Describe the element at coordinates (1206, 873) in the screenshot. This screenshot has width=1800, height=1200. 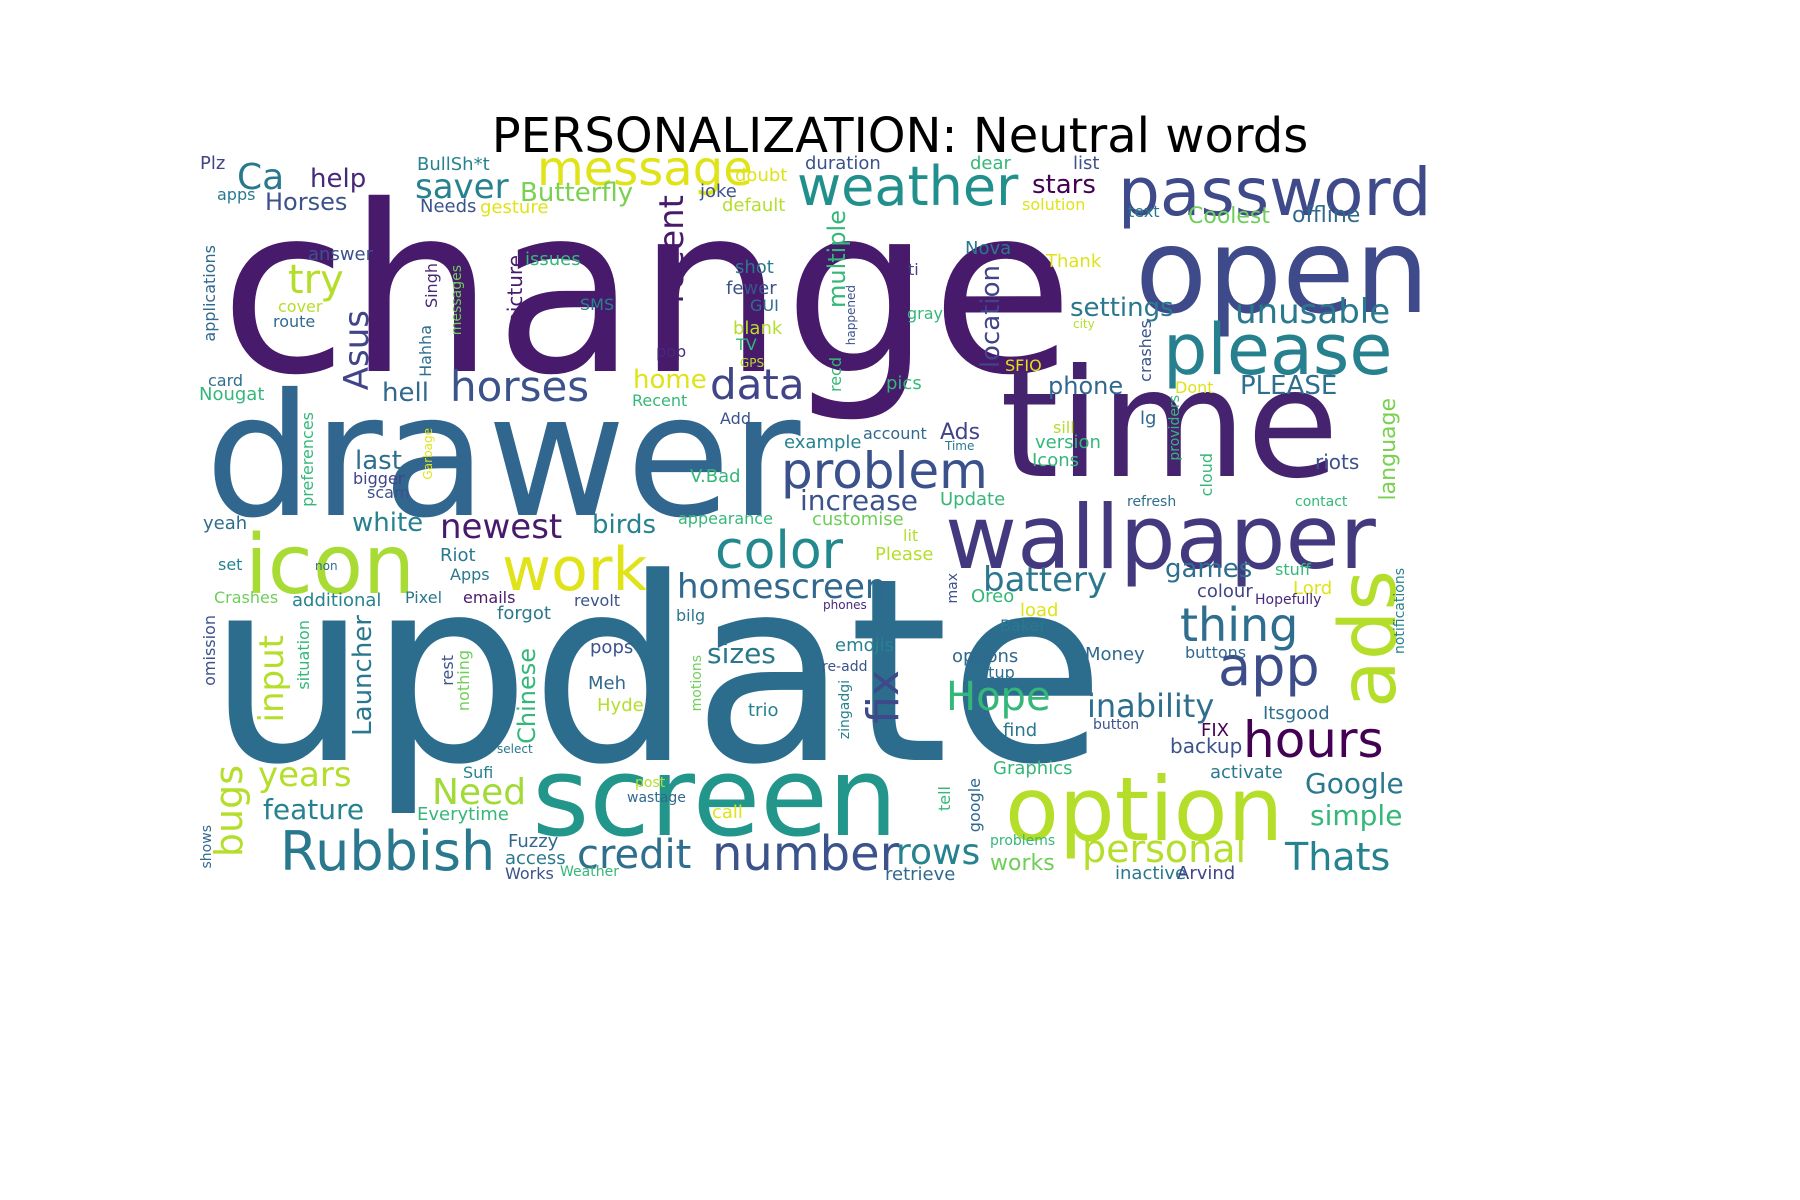
I see `word: Arvind` at that location.